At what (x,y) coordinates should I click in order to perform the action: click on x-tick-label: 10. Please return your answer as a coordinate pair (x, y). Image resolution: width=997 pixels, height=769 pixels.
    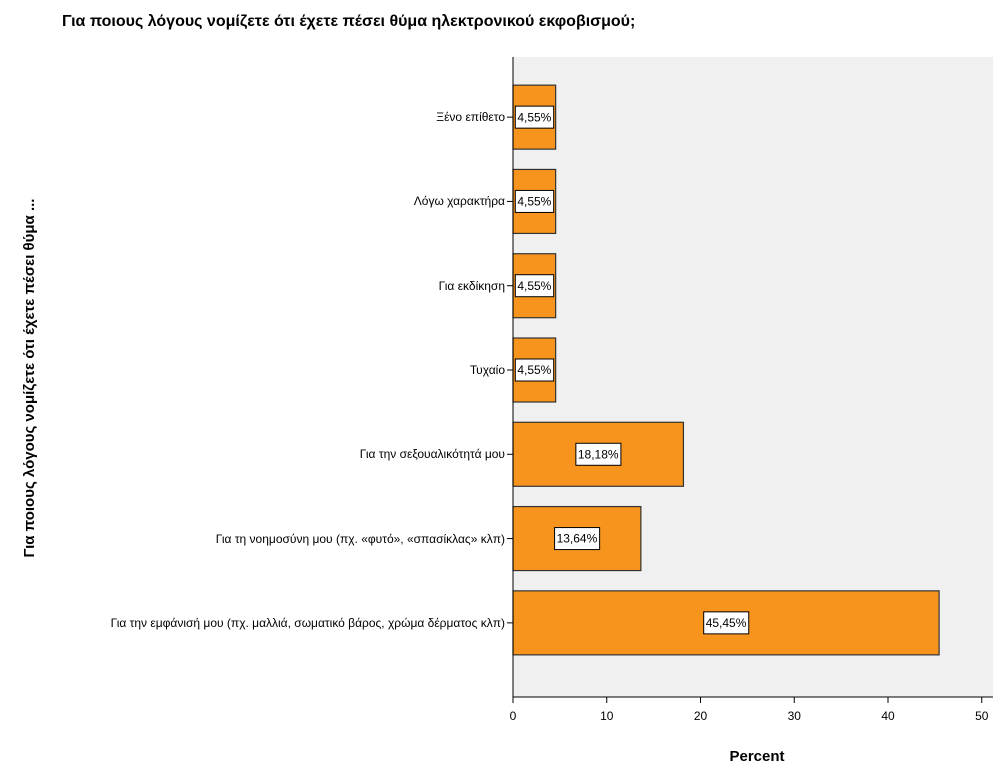
    Looking at the image, I should click on (607, 716).